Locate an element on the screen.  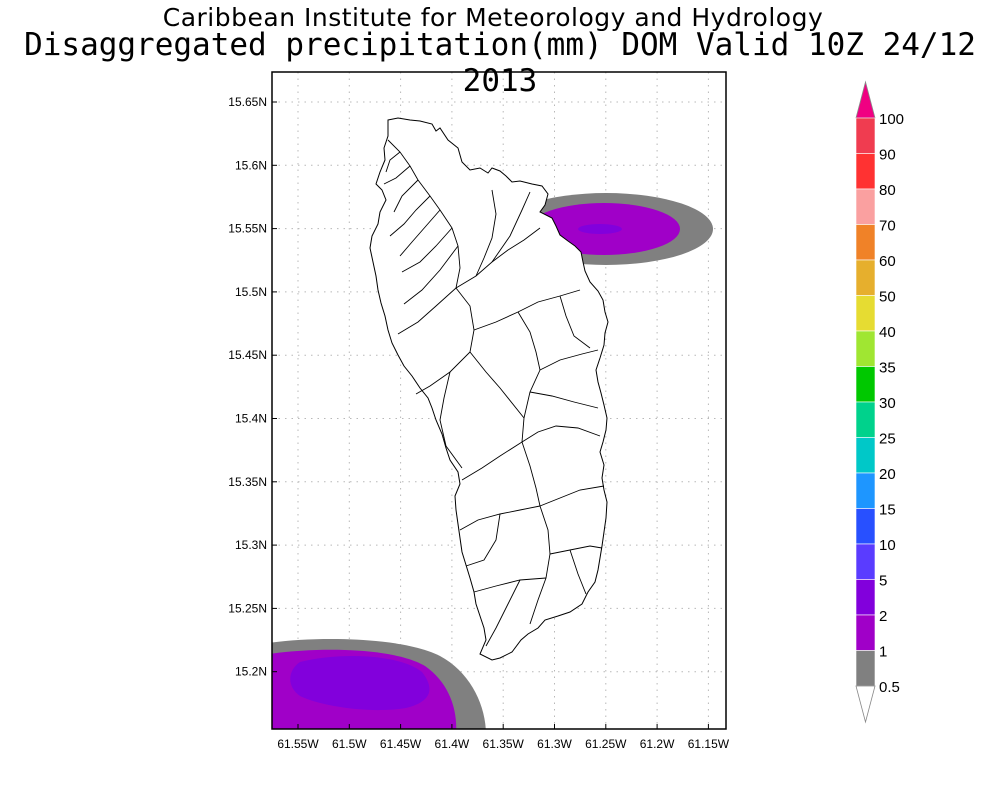
lon-tick-label: 61.3W is located at coordinates (554, 744).